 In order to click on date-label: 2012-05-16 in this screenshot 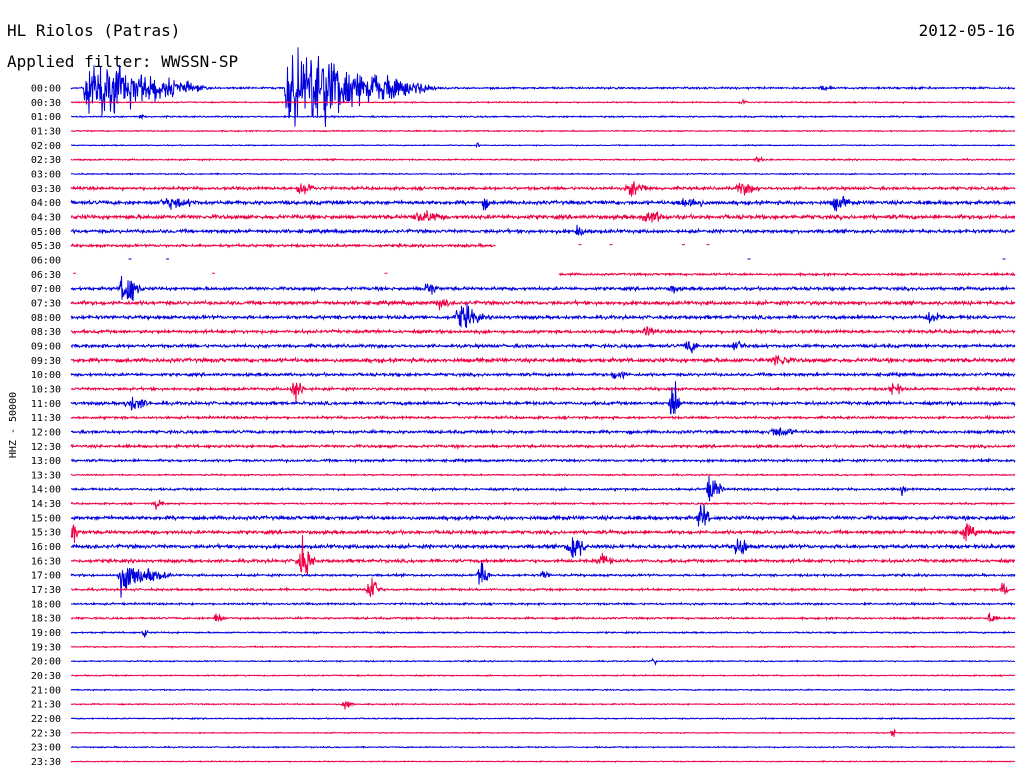, I will do `click(967, 30)`.